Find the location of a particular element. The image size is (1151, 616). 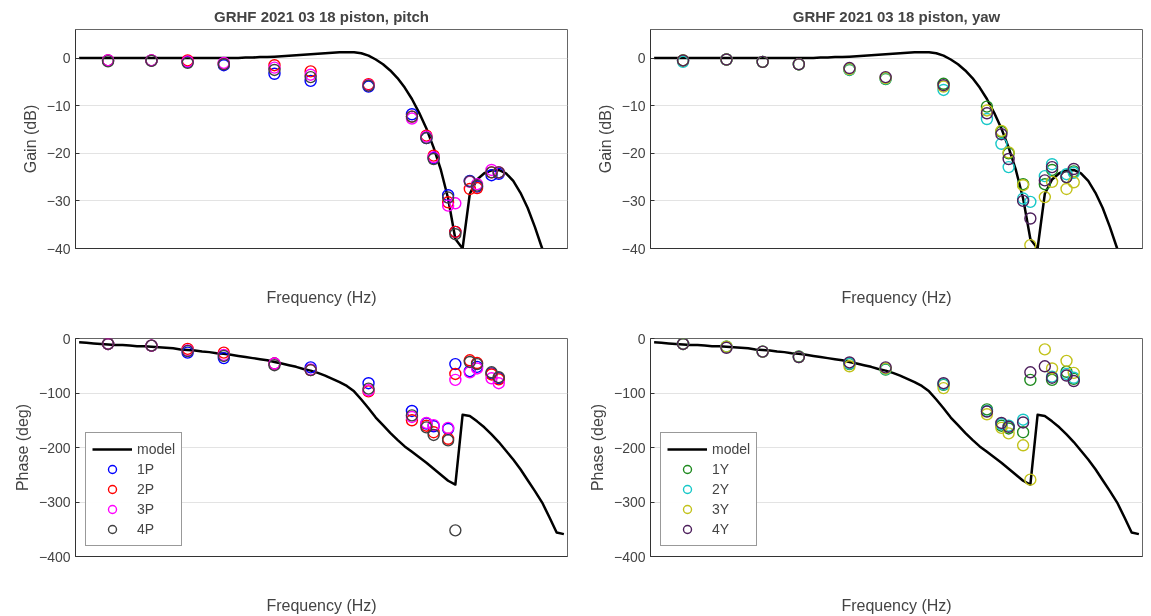

chart-title: GRHF 2021 03 18 piston, pitch is located at coordinates (321, 16).